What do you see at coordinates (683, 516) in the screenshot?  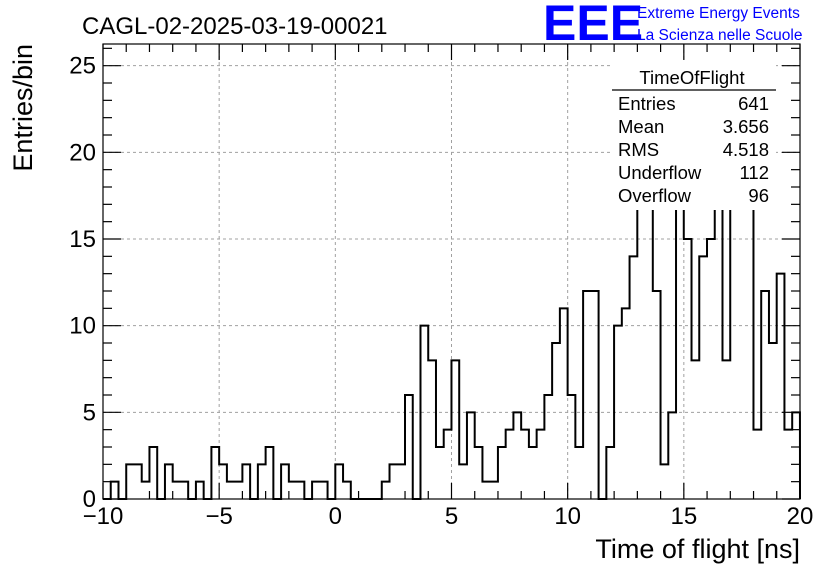 I see `x-tick-label: 15` at bounding box center [683, 516].